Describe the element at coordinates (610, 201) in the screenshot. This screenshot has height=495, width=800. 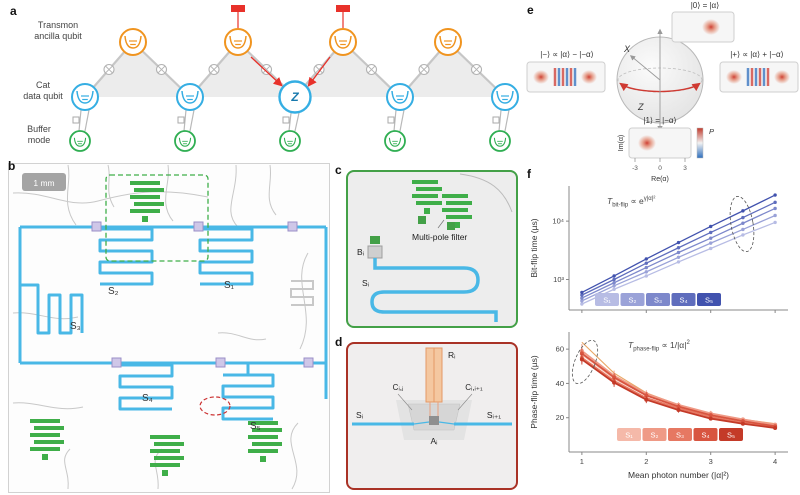
I see `annotation-symbol: T` at that location.